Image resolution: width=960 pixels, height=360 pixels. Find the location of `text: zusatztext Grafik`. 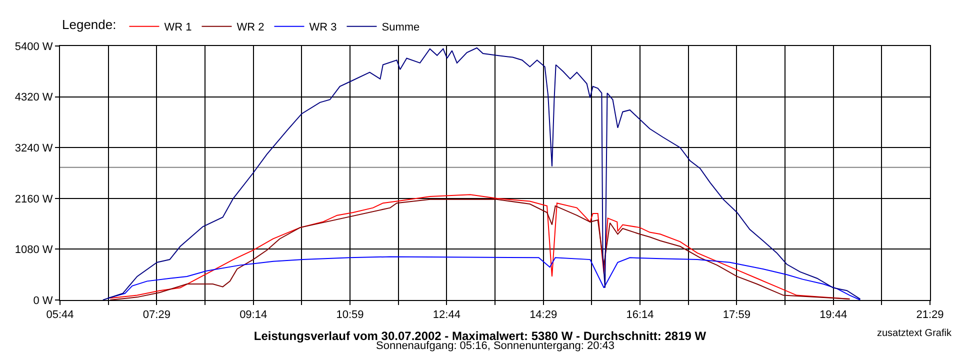

text: zusatztext Grafik is located at coordinates (914, 333).